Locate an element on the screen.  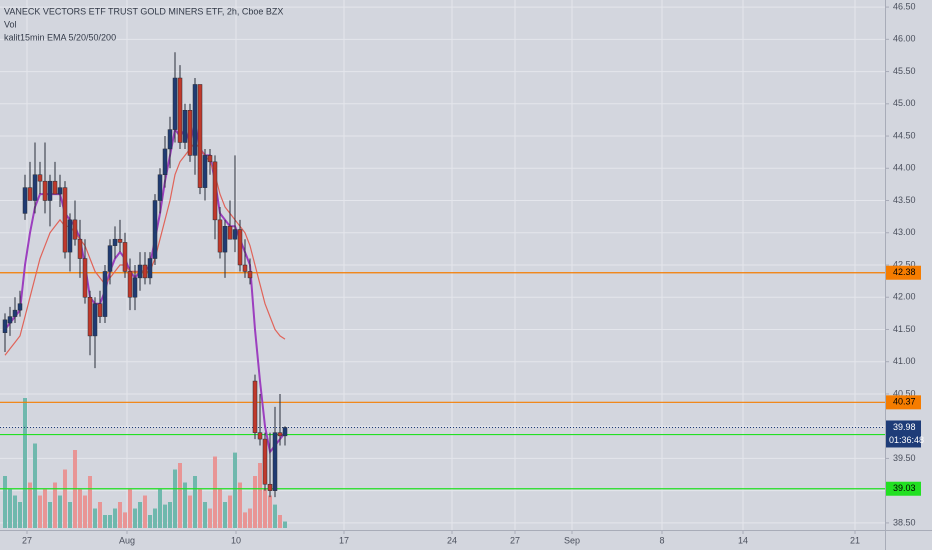
level-label: 42.38 is located at coordinates (904, 272).